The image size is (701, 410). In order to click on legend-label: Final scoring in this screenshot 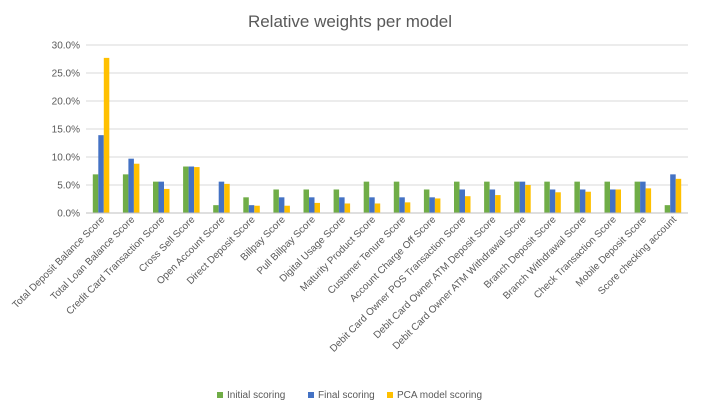, I will do `click(346, 395)`.